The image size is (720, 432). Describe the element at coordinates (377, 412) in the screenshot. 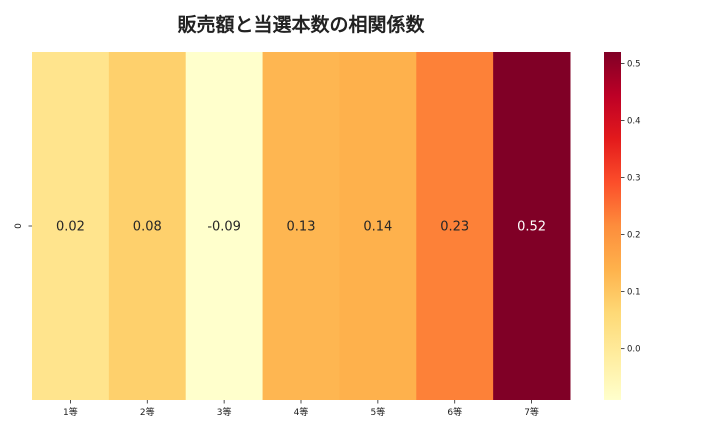

I see `x-tick-label: 5等` at that location.